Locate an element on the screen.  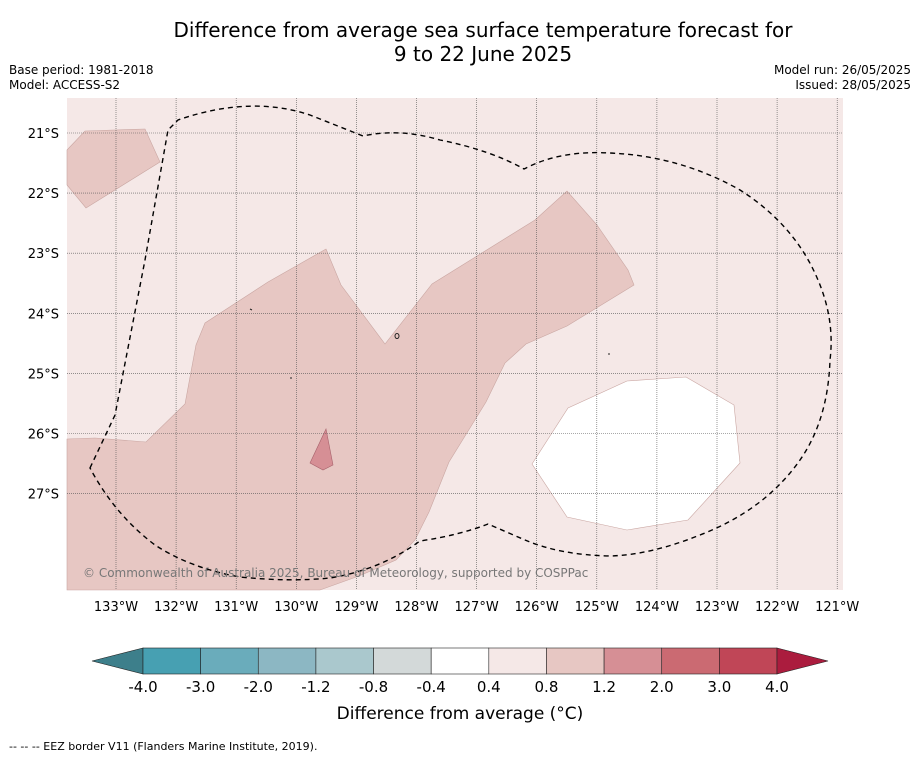
colorbar-extend-max is located at coordinates (802, 661).